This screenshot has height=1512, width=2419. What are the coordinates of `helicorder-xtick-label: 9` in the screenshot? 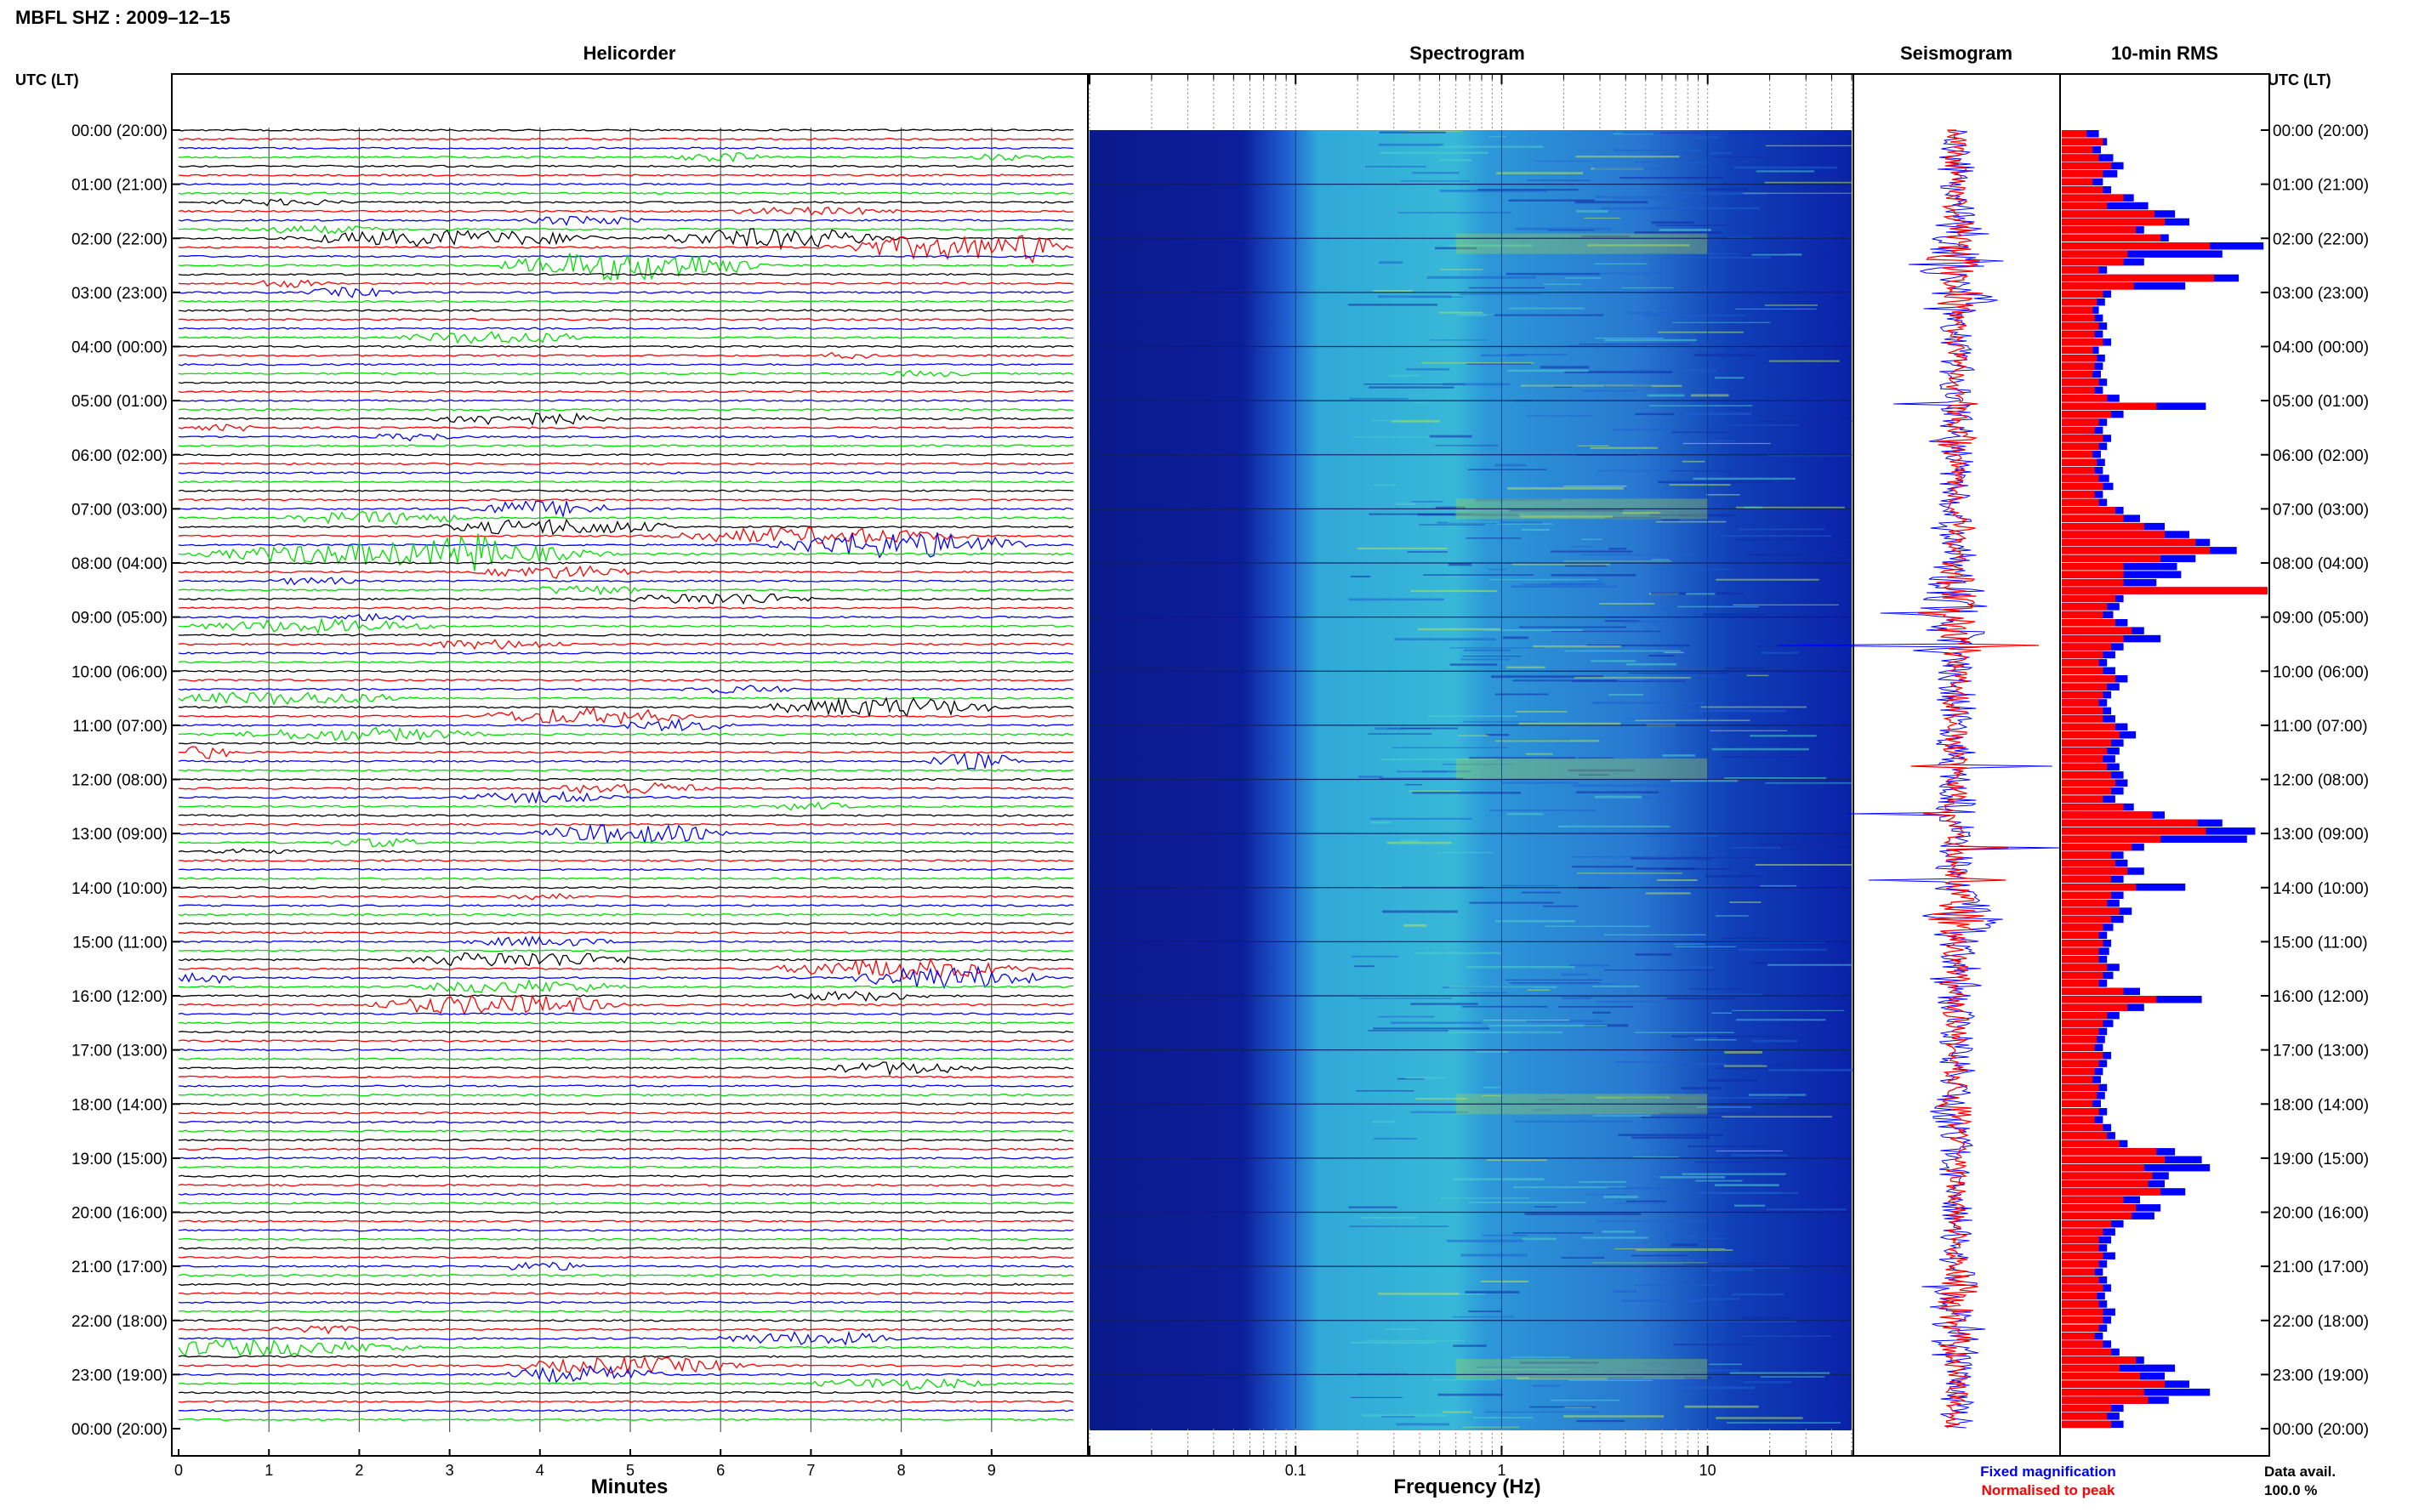 It's located at (992, 1470).